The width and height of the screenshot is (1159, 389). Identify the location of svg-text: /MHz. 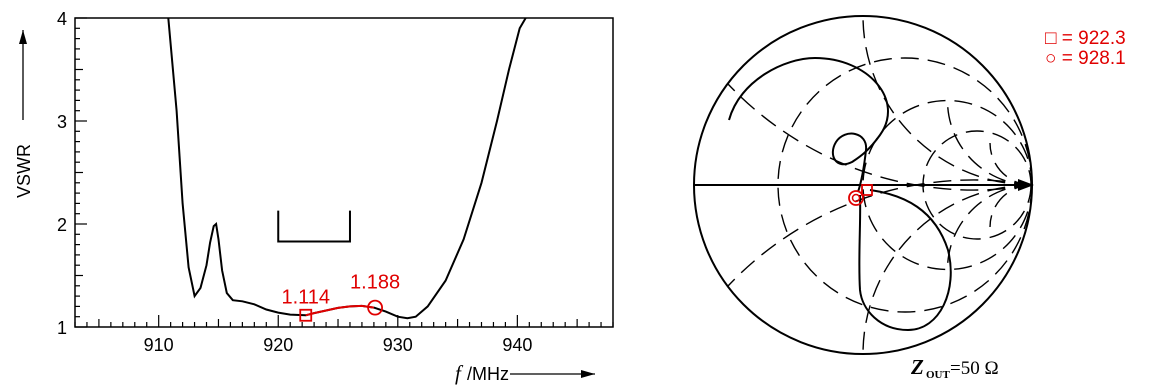
(488, 374).